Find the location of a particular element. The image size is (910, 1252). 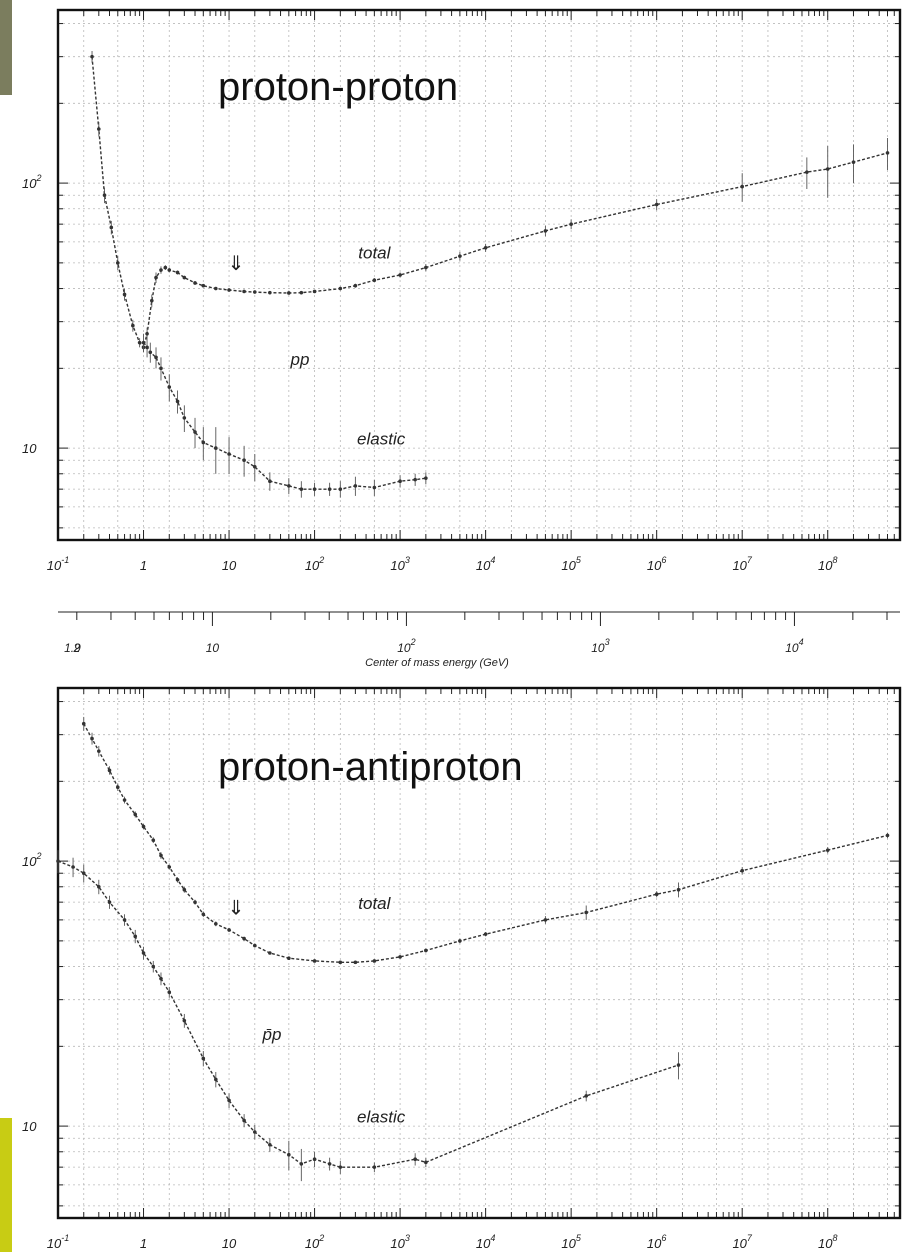

y-tick-exp: 2 is located at coordinates (38, 178).